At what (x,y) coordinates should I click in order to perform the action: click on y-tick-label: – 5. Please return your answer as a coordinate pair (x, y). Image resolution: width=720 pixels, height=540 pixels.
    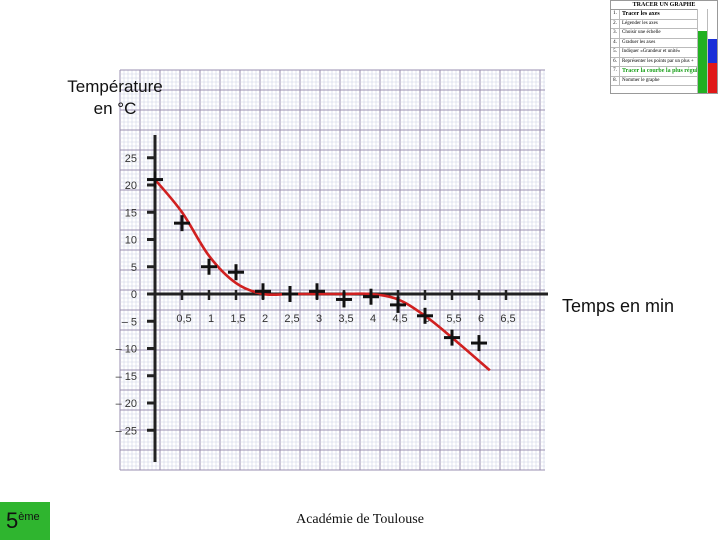
    Looking at the image, I should click on (129, 322).